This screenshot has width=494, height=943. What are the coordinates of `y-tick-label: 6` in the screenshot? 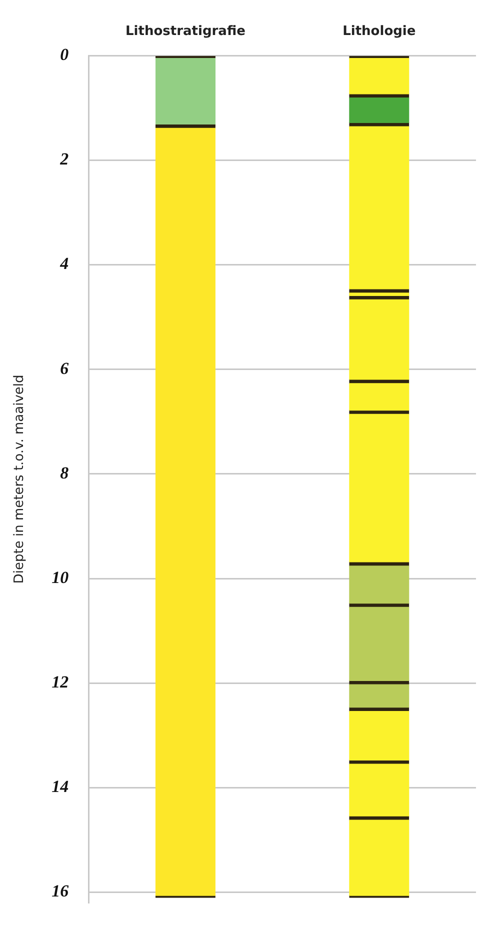 It's located at (65, 368).